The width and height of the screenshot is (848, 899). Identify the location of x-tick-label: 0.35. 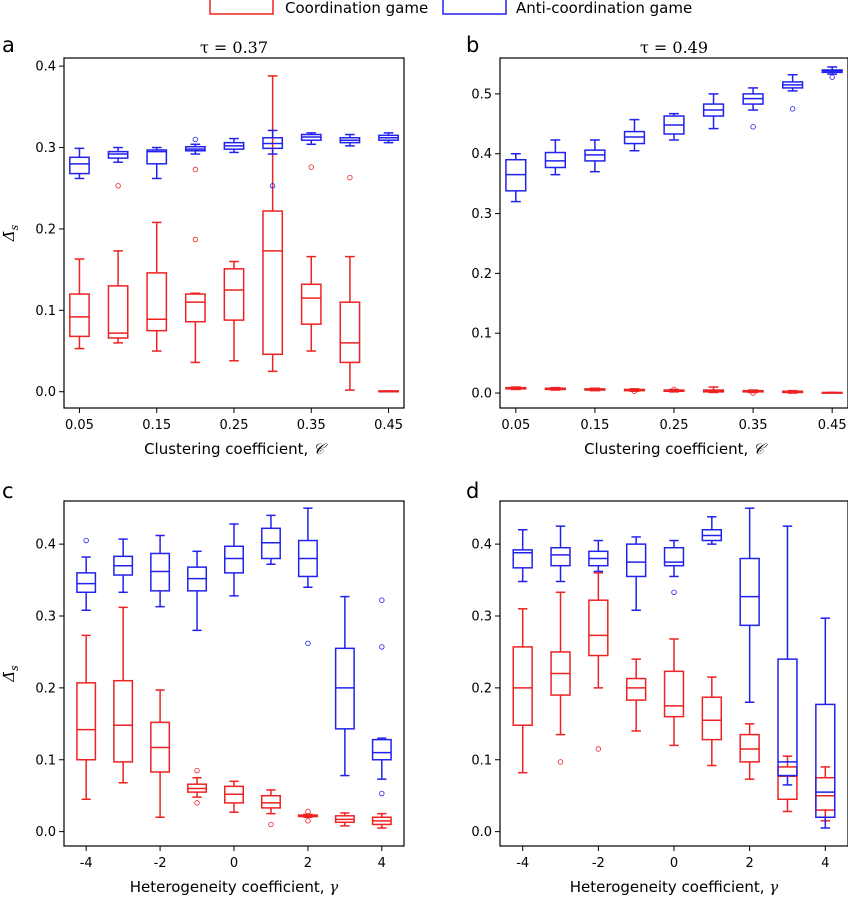
(753, 425).